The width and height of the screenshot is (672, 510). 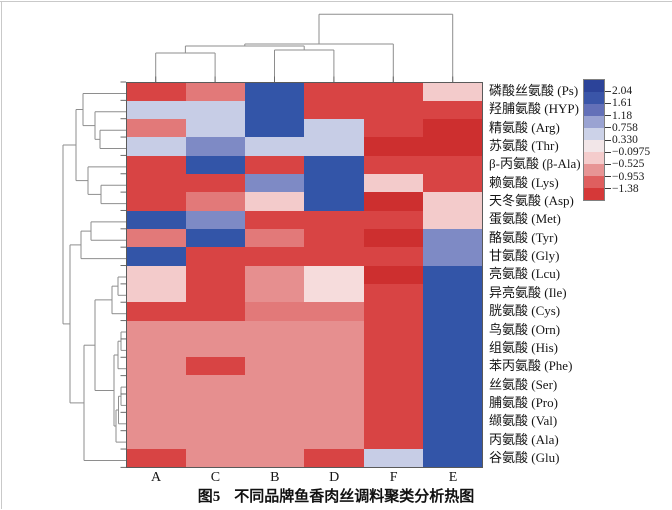 What do you see at coordinates (625, 188) in the screenshot?
I see `legend-tick-label: −1.38` at bounding box center [625, 188].